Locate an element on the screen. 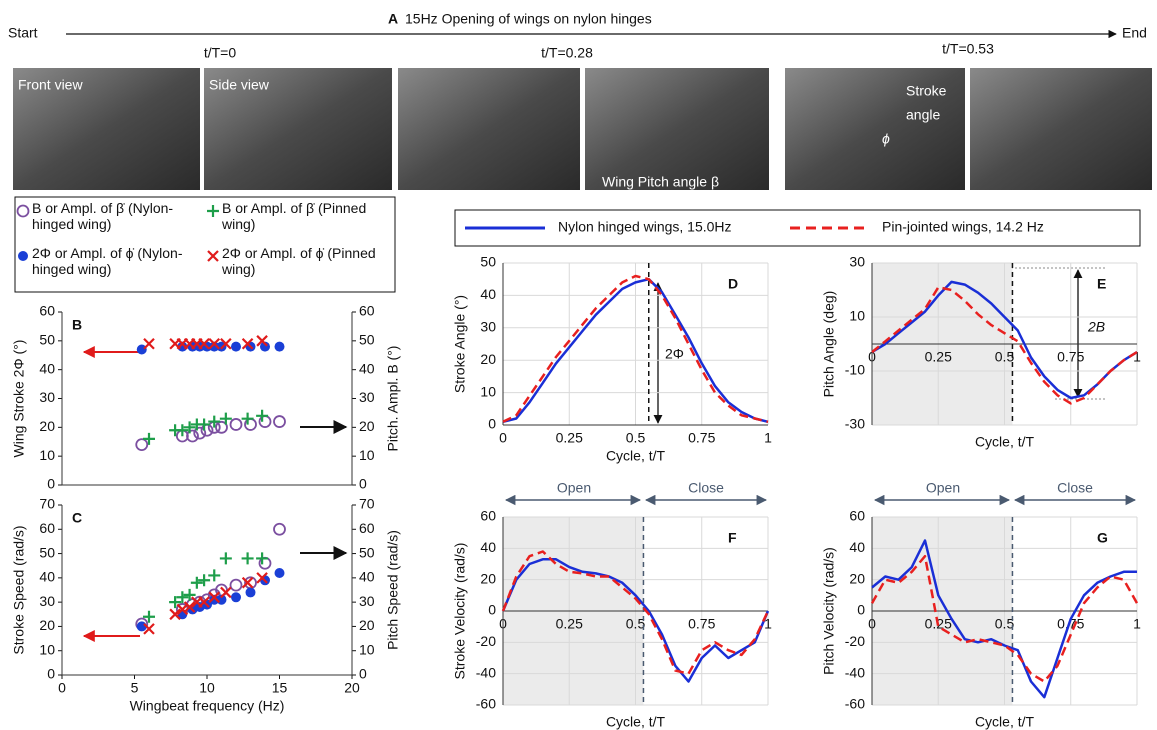 This screenshot has width=1157, height=730. y2-tick-label: 10 is located at coordinates (367, 649).